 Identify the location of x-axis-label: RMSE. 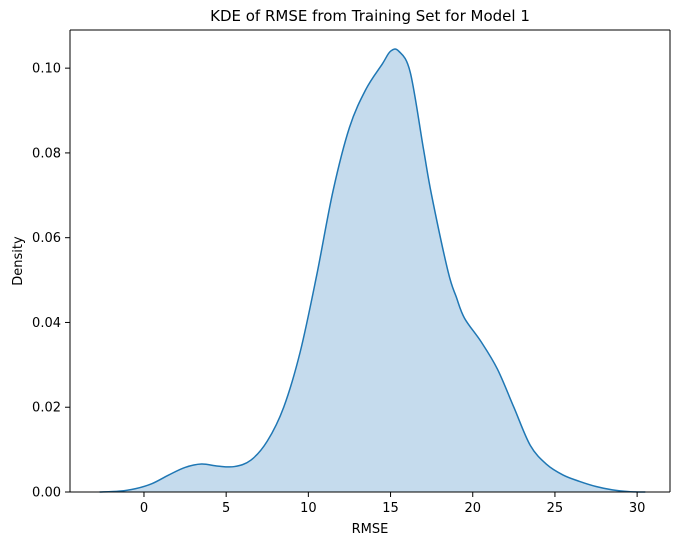
(370, 529).